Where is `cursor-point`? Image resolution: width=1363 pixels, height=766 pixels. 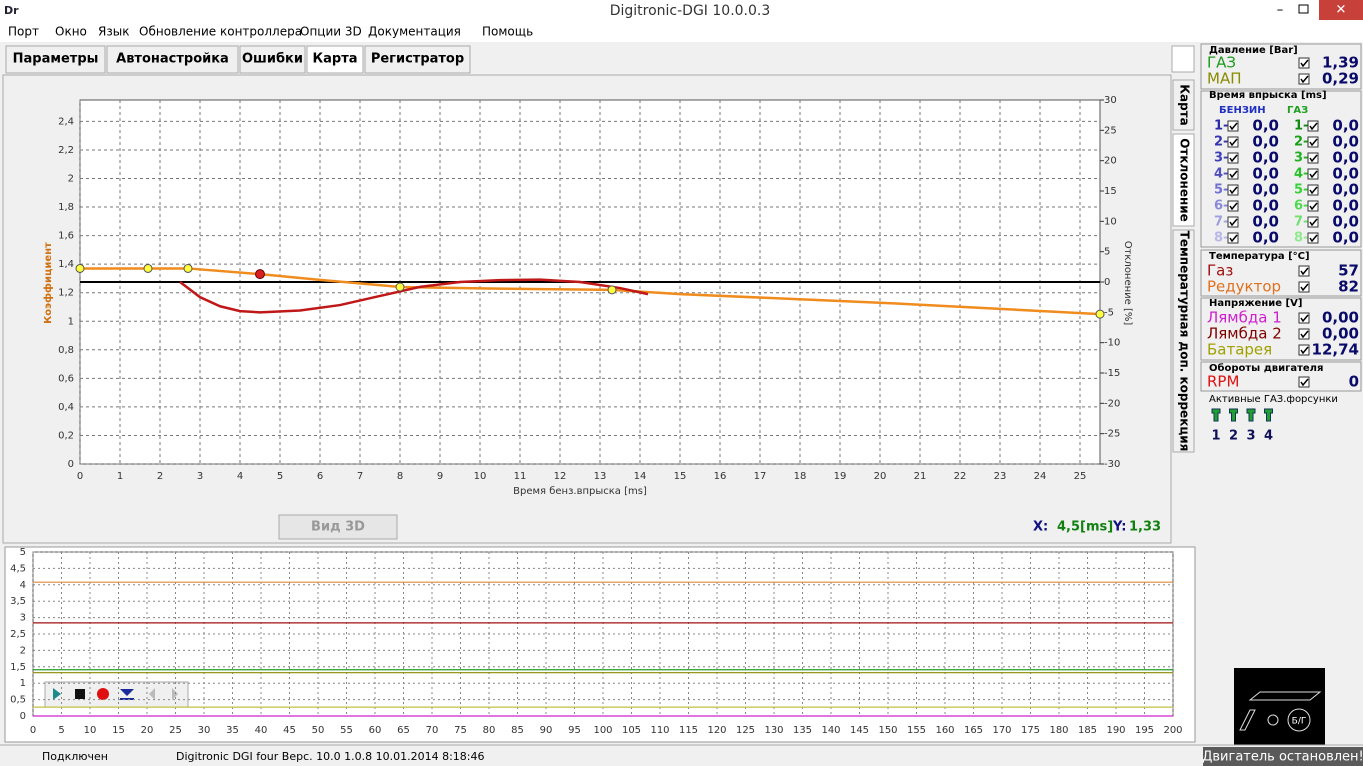
cursor-point is located at coordinates (260, 274).